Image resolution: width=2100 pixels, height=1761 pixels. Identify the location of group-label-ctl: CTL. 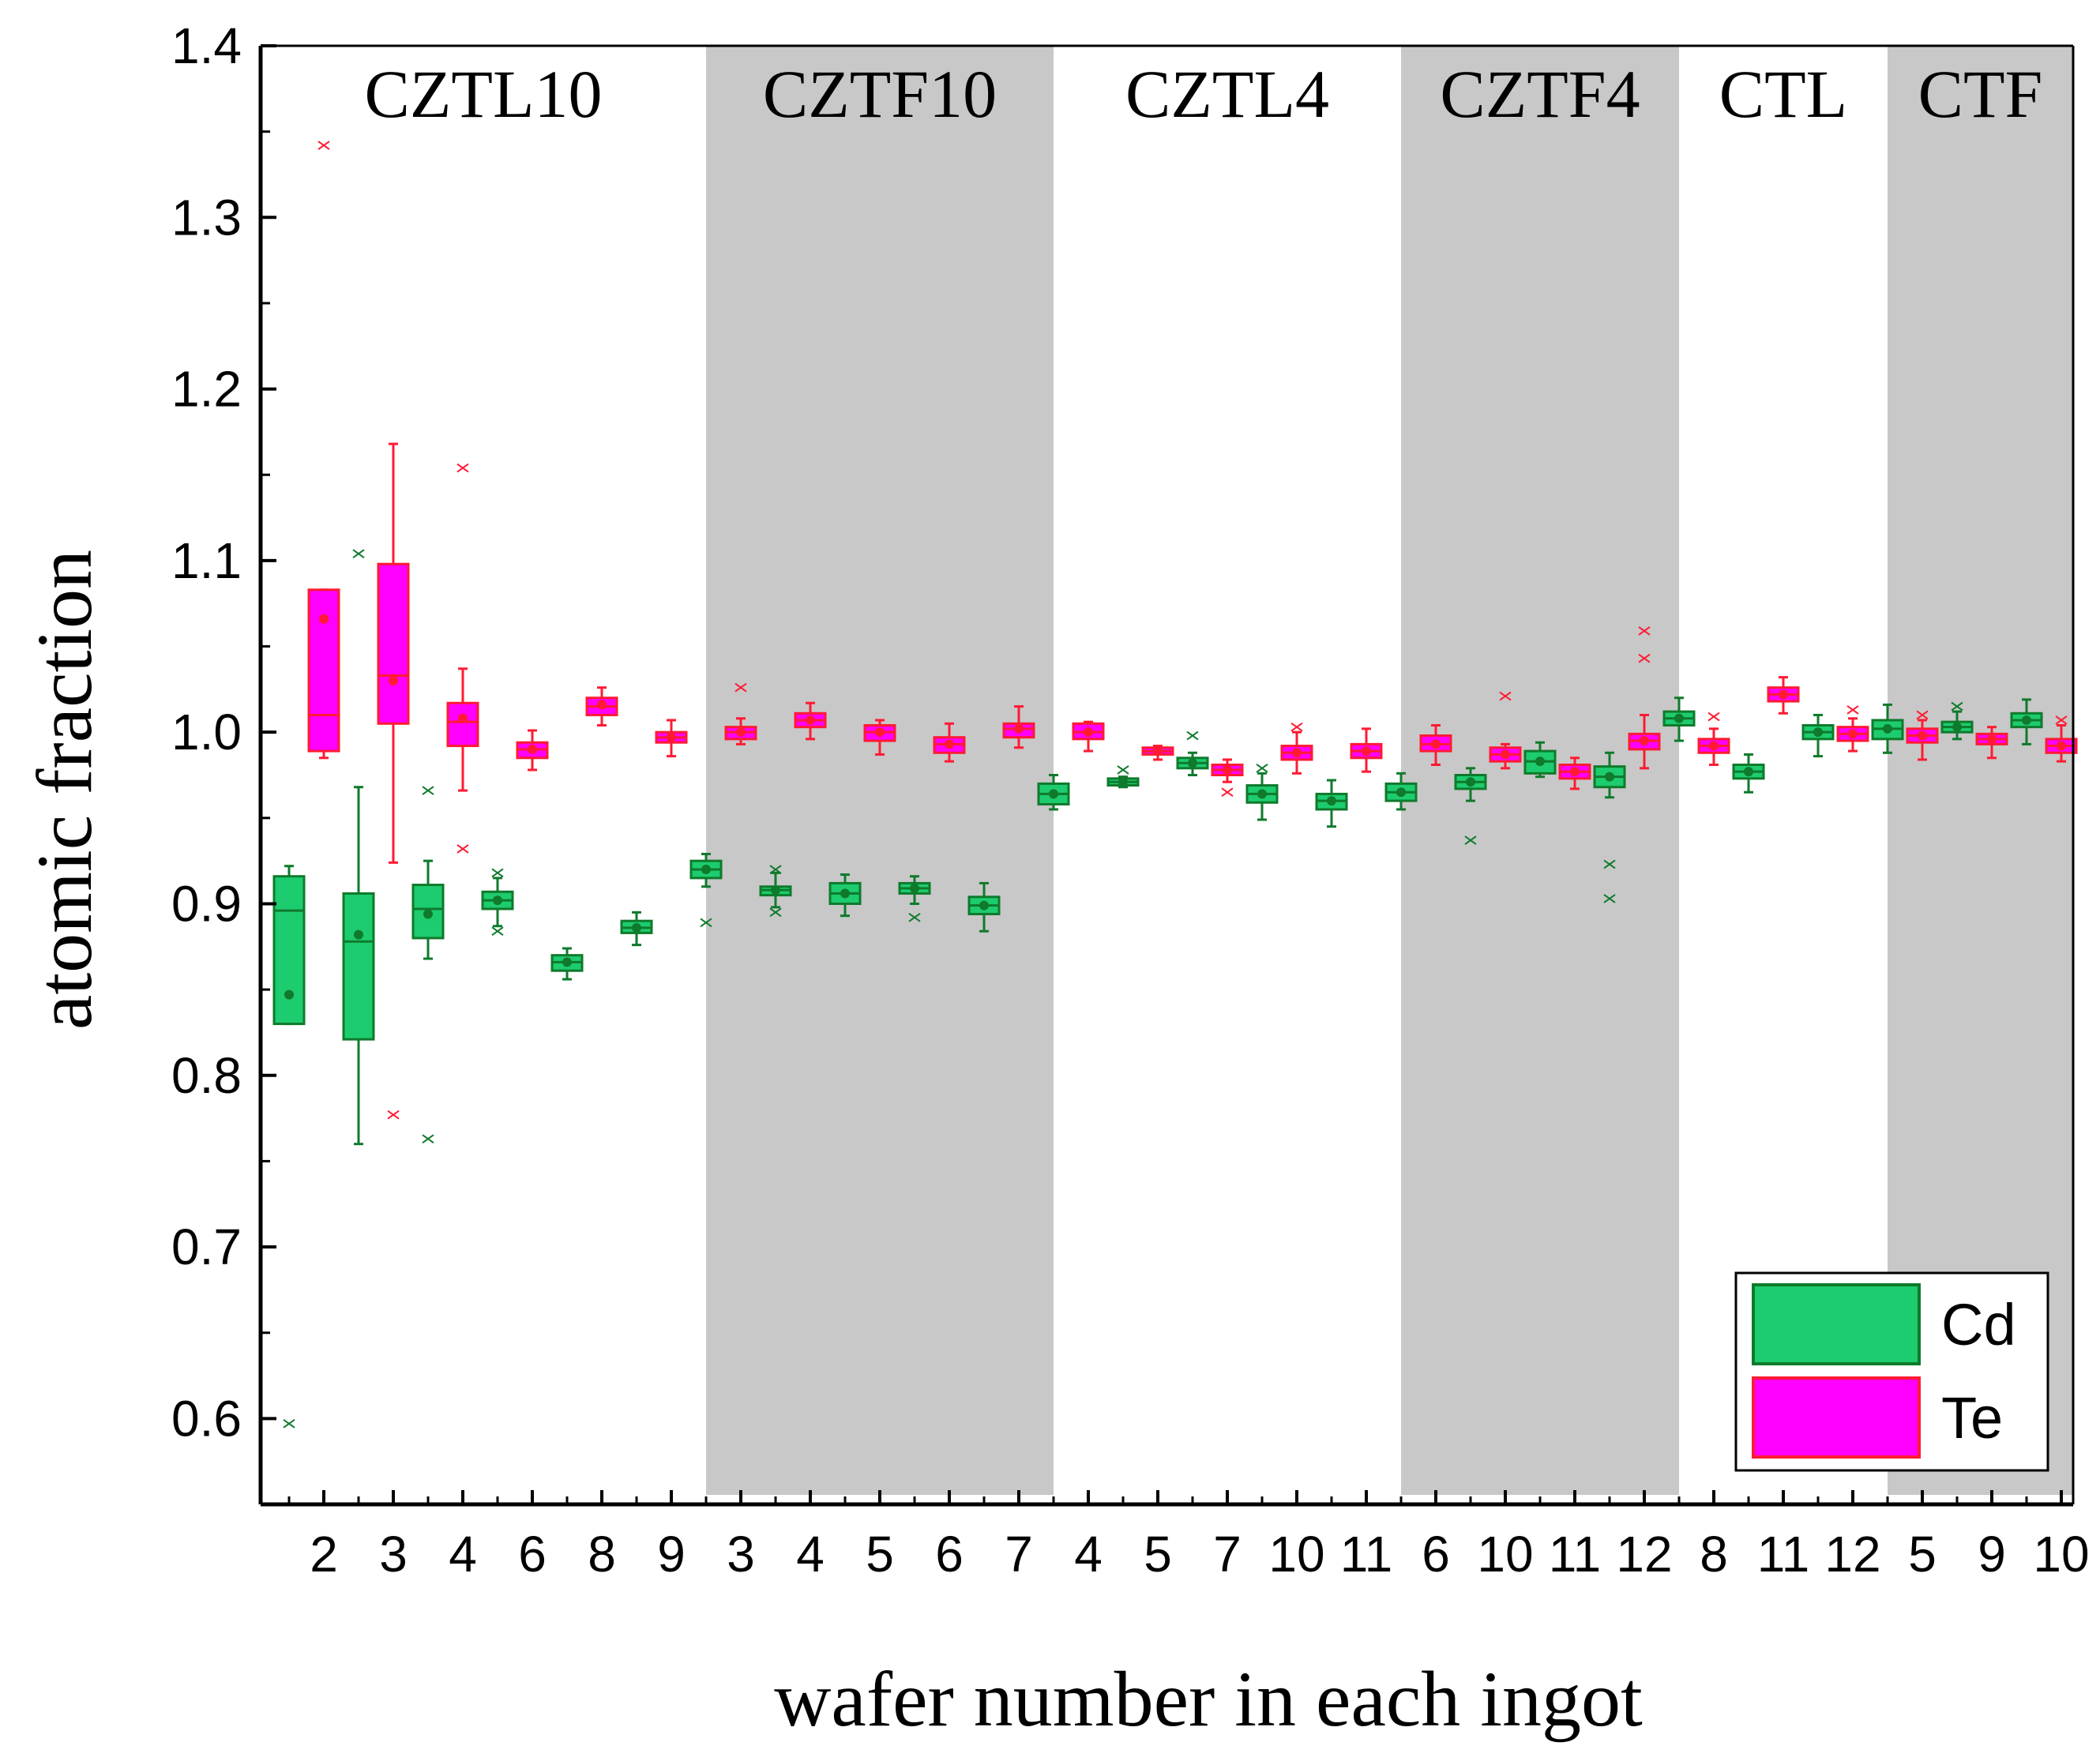
(1783, 94).